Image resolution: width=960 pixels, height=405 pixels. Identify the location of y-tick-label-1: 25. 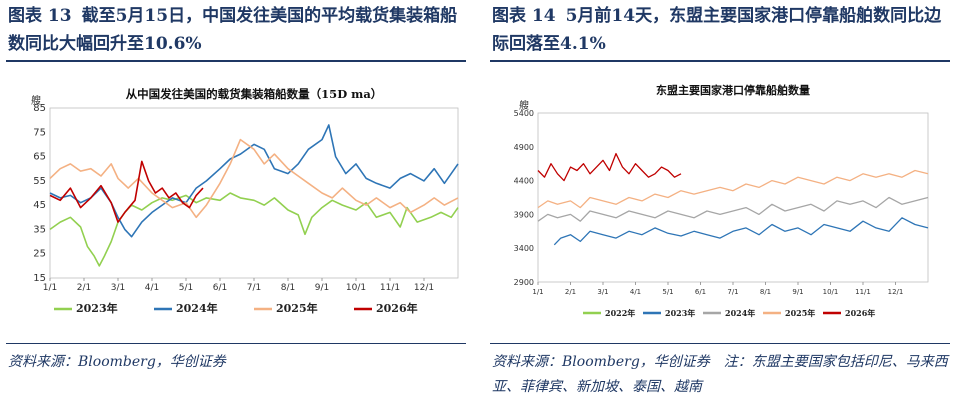
(39, 254).